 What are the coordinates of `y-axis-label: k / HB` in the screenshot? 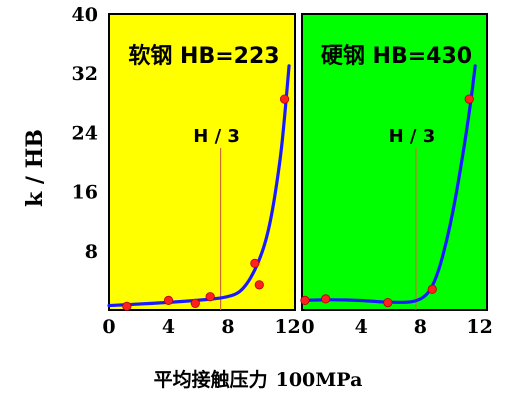 It's located at (35, 168).